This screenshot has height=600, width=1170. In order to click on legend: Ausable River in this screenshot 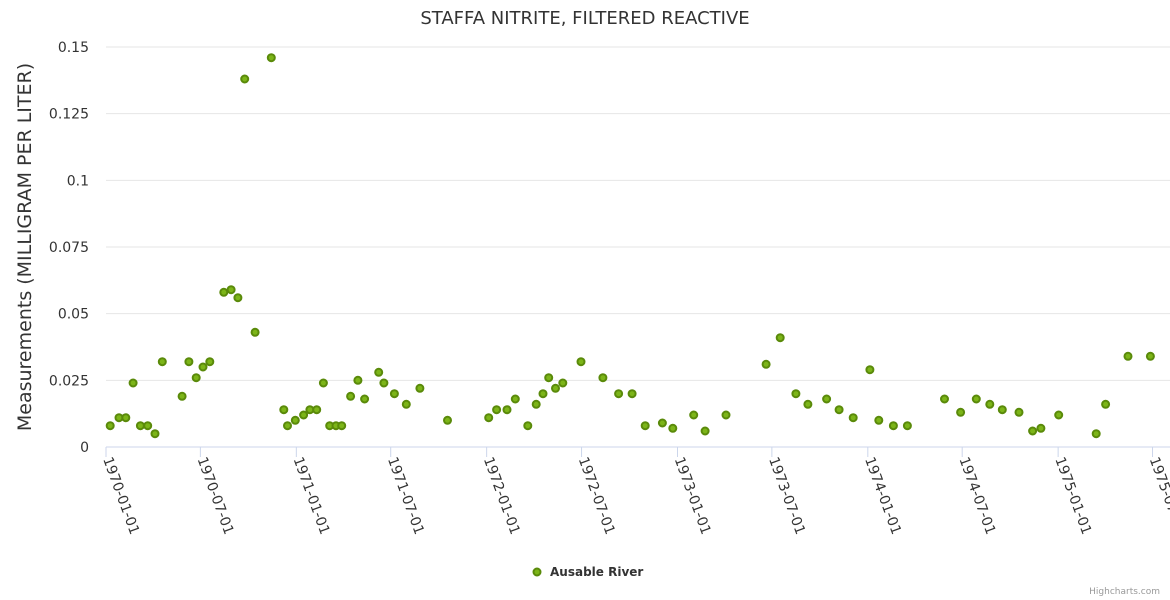, I will do `click(588, 572)`.